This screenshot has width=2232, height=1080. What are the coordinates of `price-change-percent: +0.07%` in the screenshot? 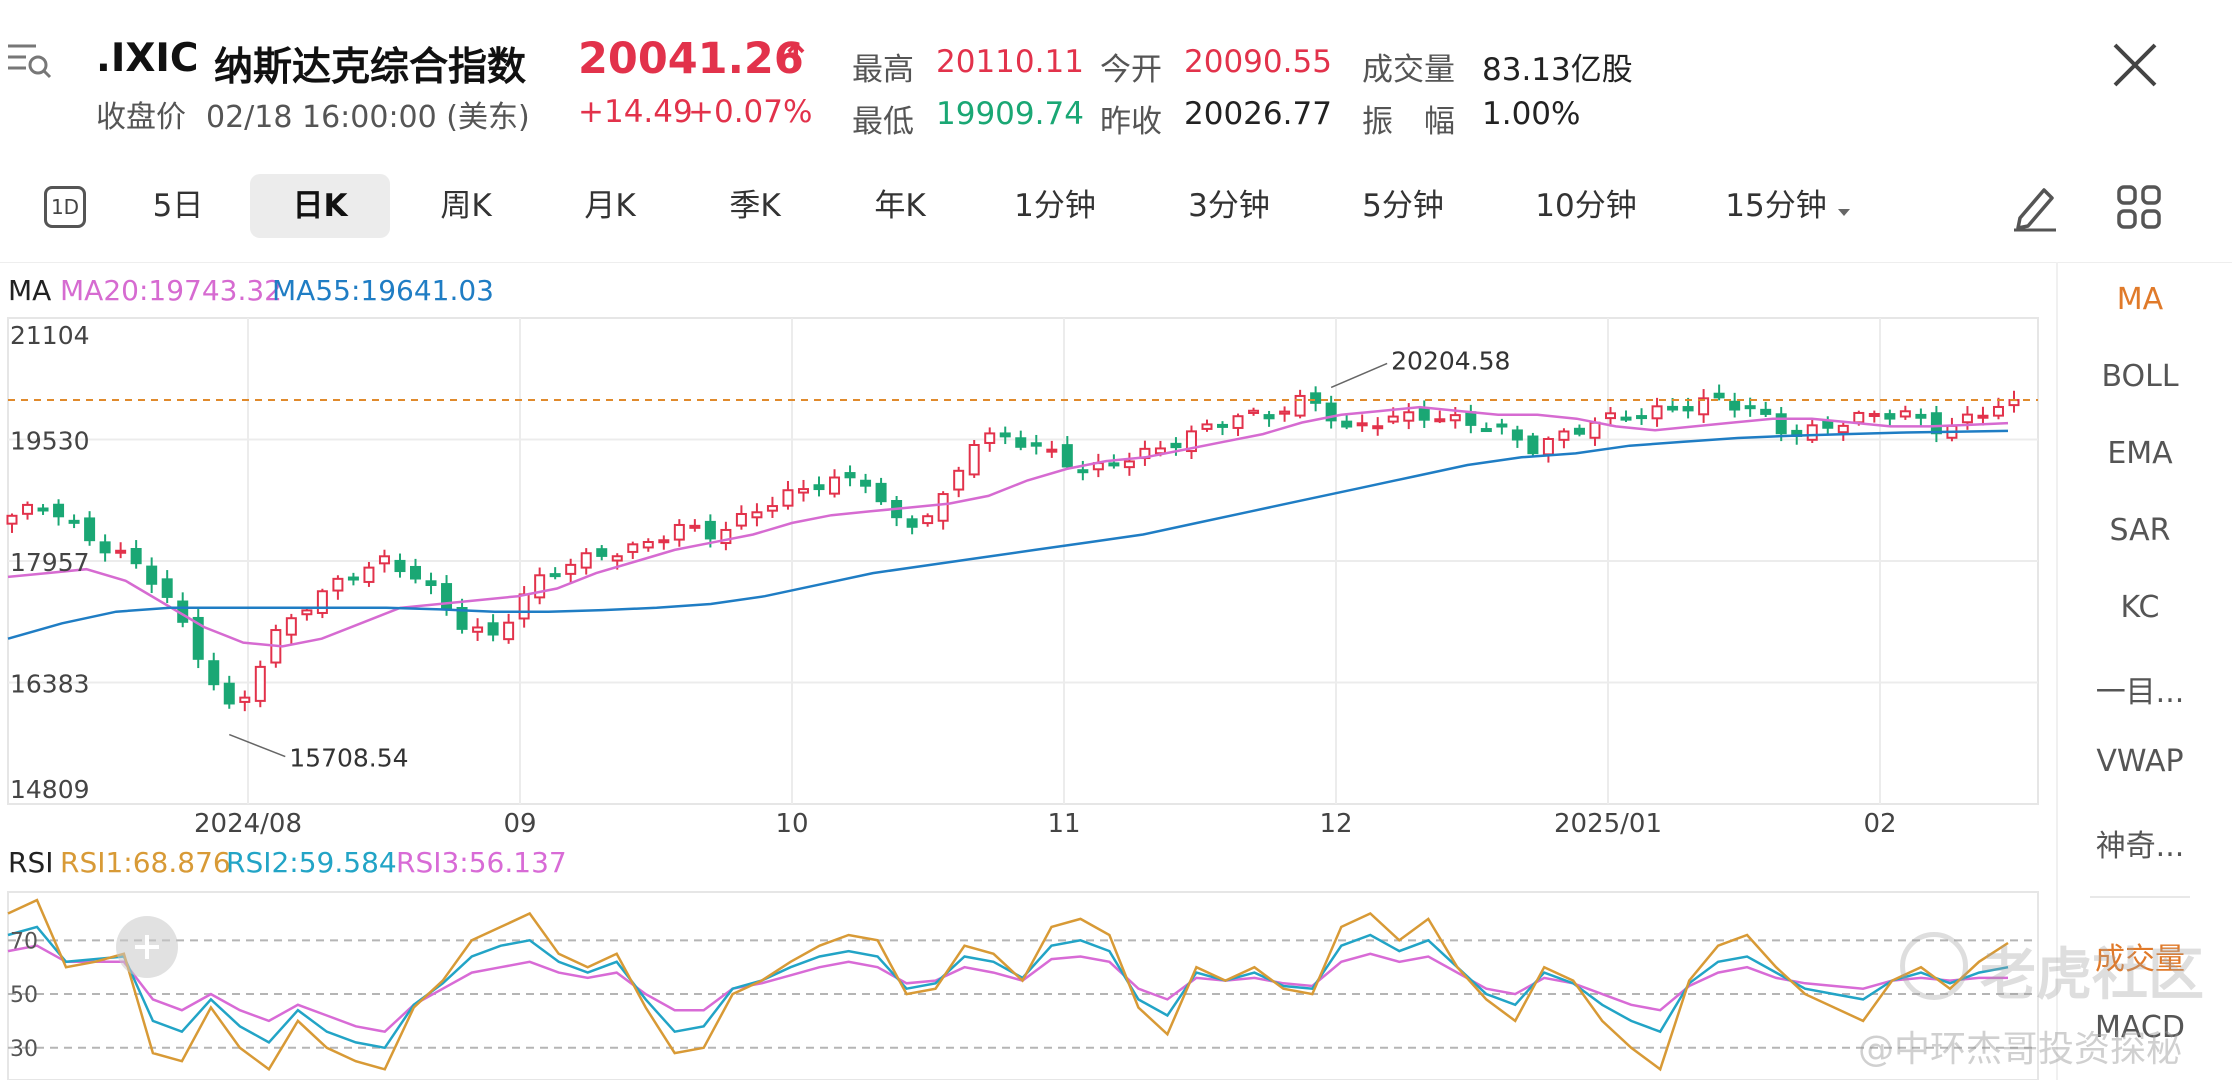 It's located at (750, 112).